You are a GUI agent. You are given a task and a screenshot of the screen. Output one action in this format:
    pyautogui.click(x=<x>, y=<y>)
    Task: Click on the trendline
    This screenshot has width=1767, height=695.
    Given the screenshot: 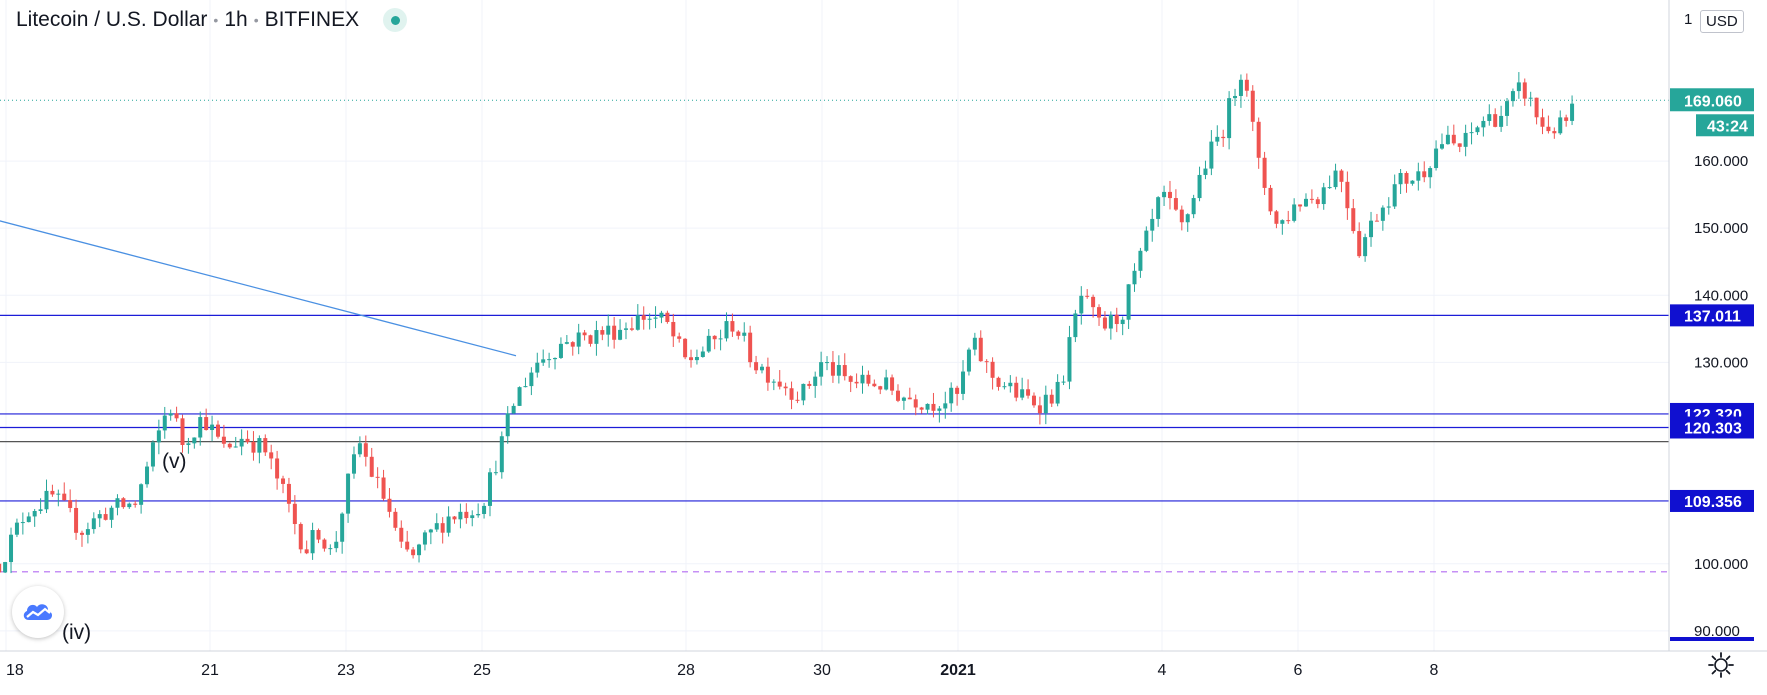 What is the action you would take?
    pyautogui.click(x=258, y=190)
    